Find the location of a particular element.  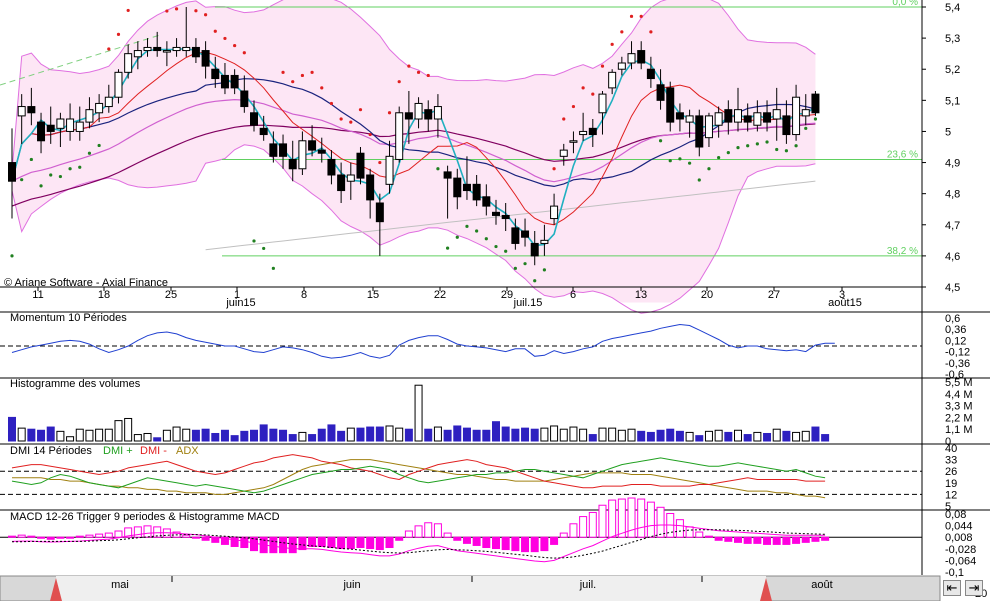

price-tick-label: 5,1 is located at coordinates (952, 101).